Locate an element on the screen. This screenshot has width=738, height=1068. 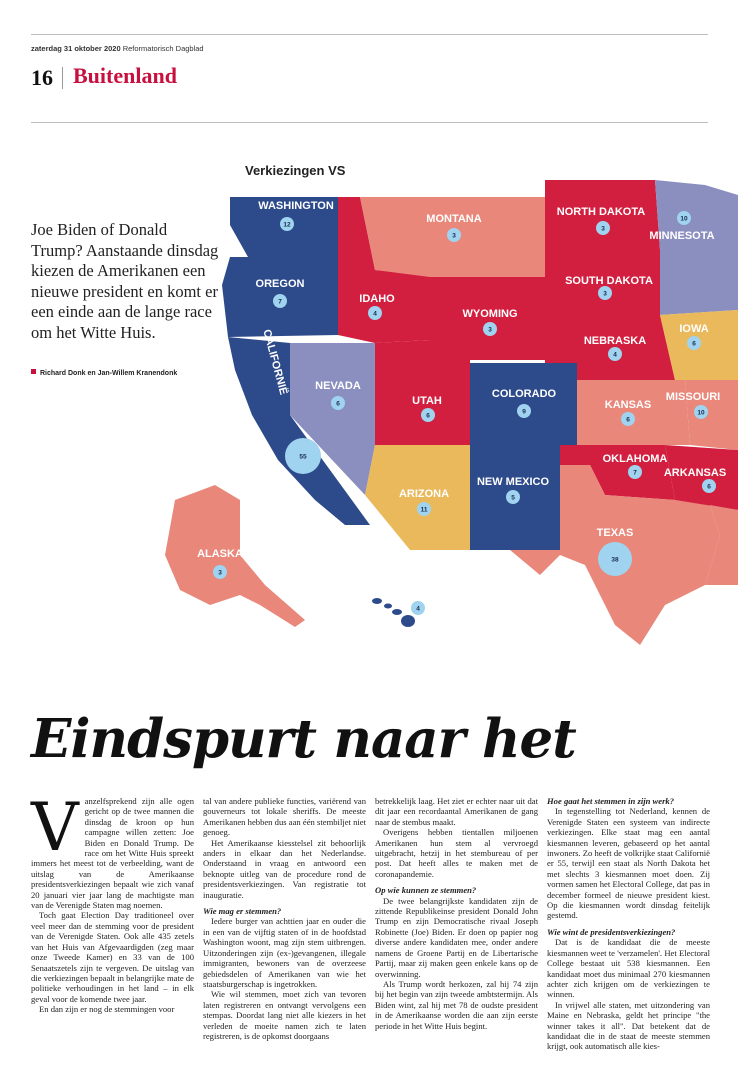
electoral-votes-missouri: 10 is located at coordinates (701, 412).